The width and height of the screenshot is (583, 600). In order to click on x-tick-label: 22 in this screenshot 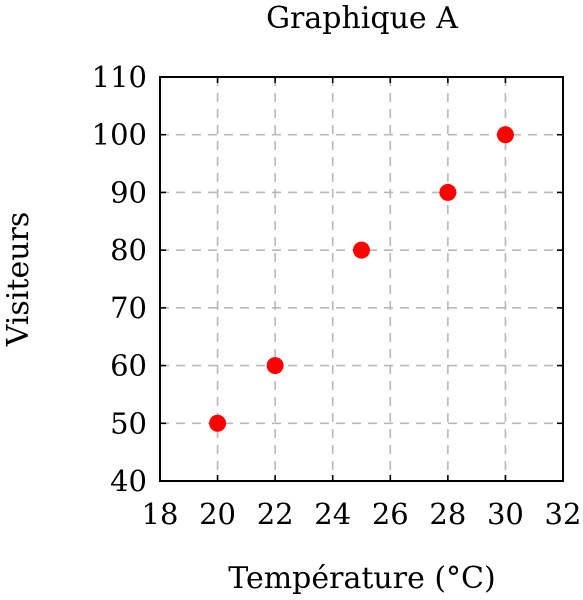, I will do `click(275, 514)`.